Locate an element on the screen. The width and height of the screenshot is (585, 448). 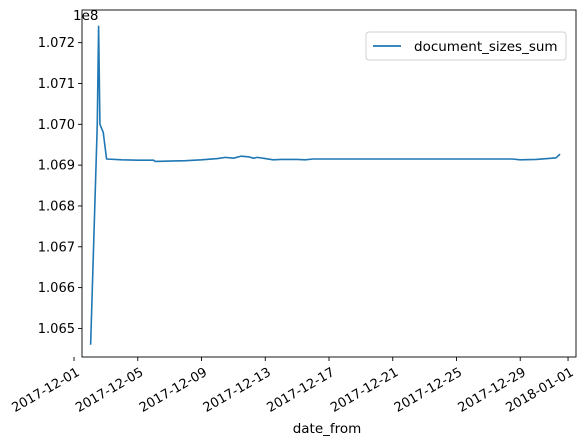
y-offset-label: 1e8 is located at coordinates (85, 16).